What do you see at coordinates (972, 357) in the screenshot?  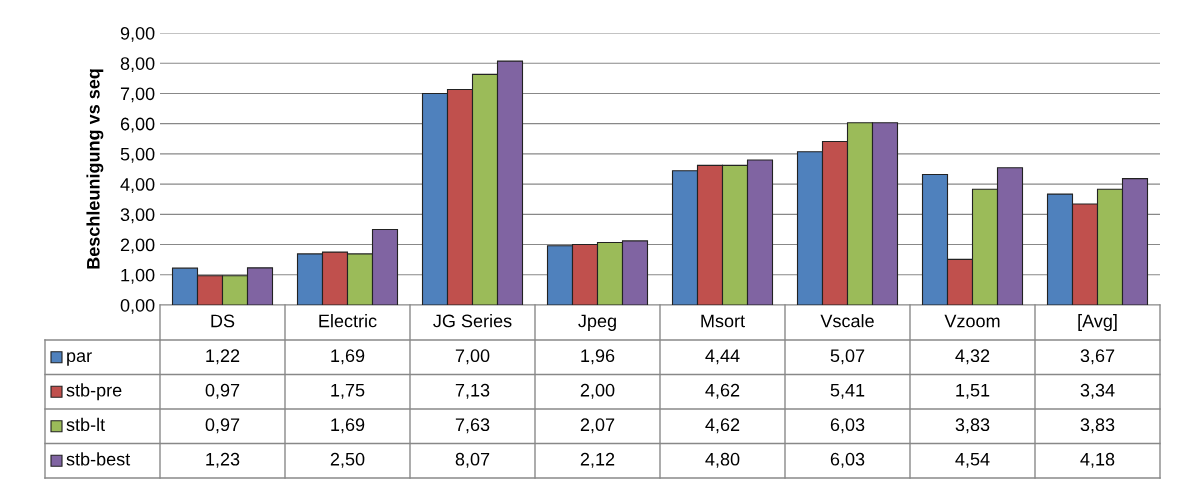 I see `data-label: 4,32` at bounding box center [972, 357].